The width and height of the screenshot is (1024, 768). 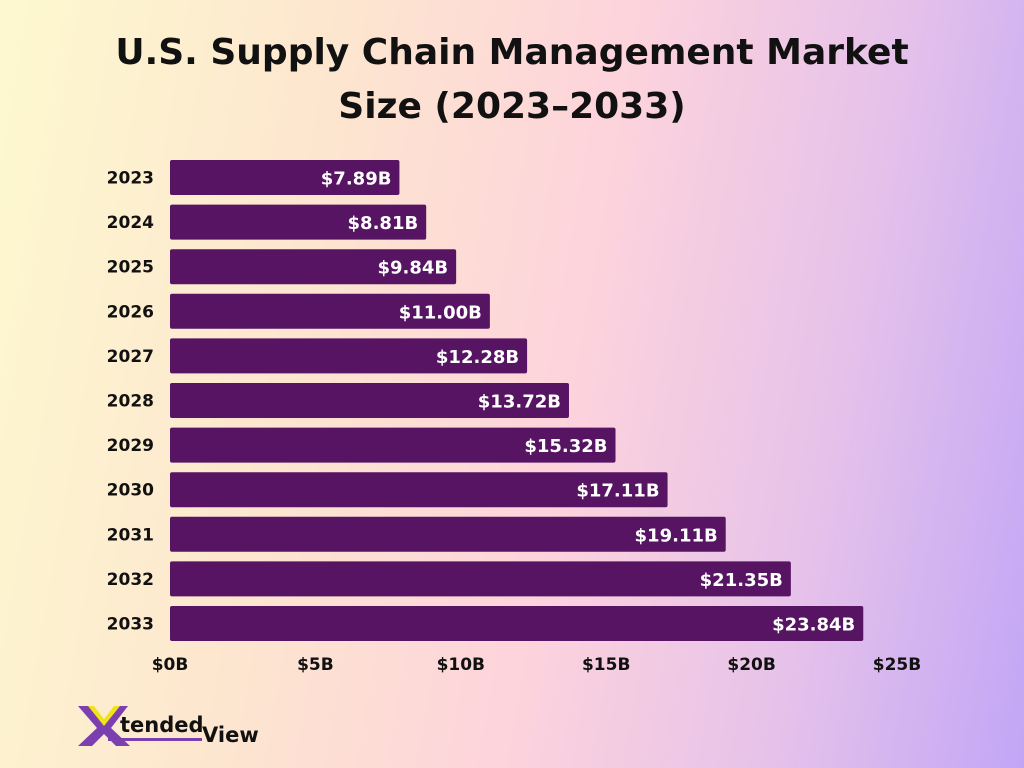 What do you see at coordinates (285, 177) in the screenshot?
I see `bar-2023` at bounding box center [285, 177].